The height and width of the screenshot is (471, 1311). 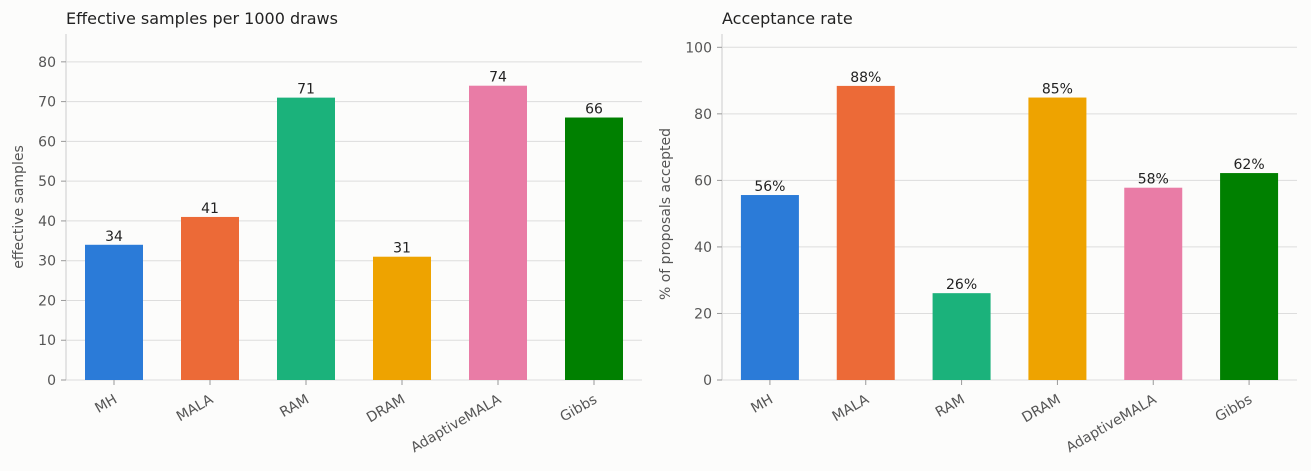 I want to click on data-label: 34, so click(x=114, y=237).